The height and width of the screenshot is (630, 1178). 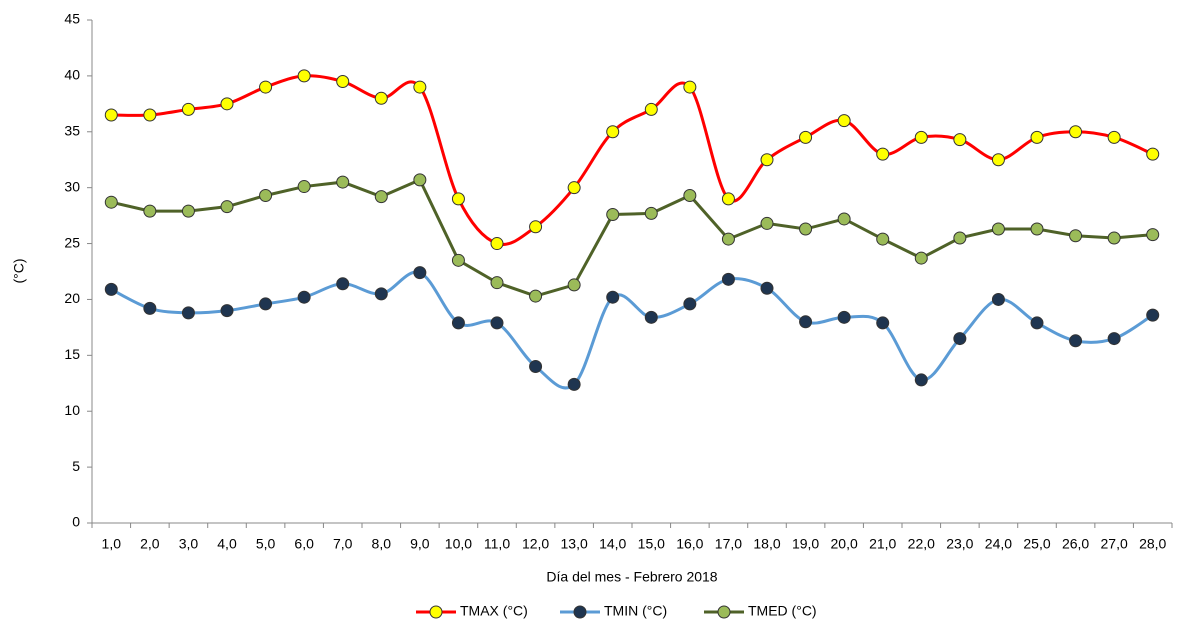 What do you see at coordinates (72, 410) in the screenshot?
I see `y-tick-label: 10` at bounding box center [72, 410].